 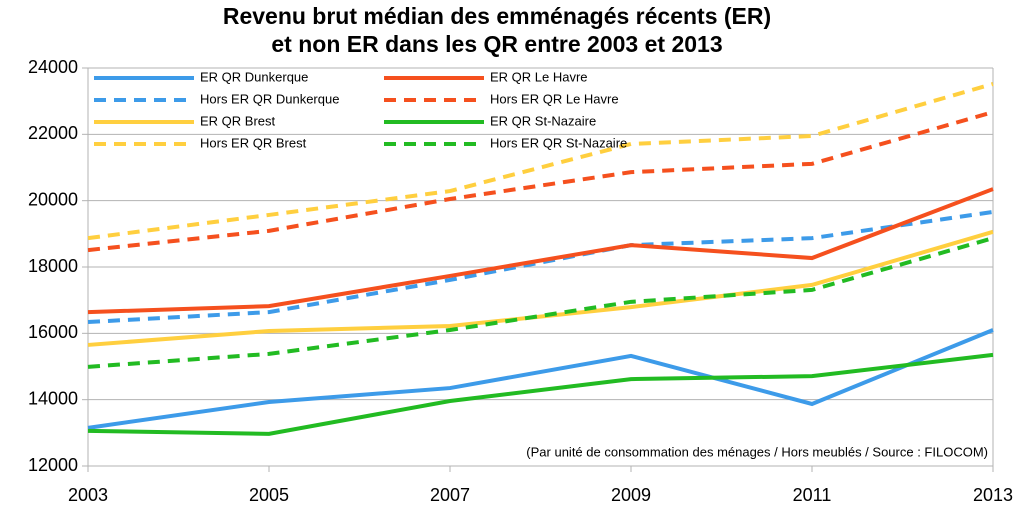 I want to click on y-tick-label: 18000, so click(x=53, y=266).